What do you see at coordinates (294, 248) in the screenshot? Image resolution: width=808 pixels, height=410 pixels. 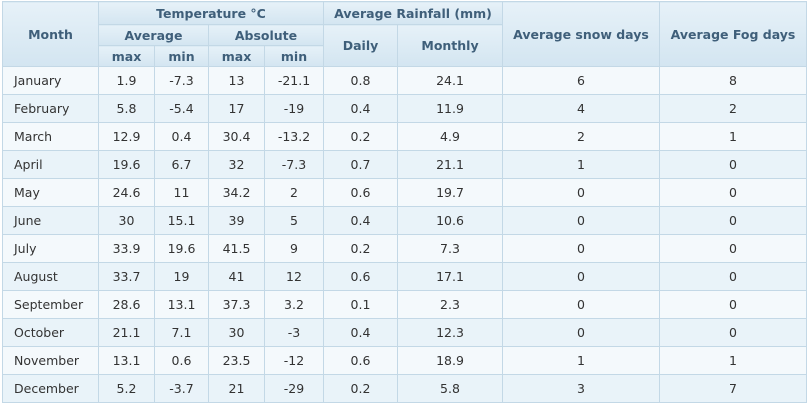 I see `abs-min-cell: 9` at bounding box center [294, 248].